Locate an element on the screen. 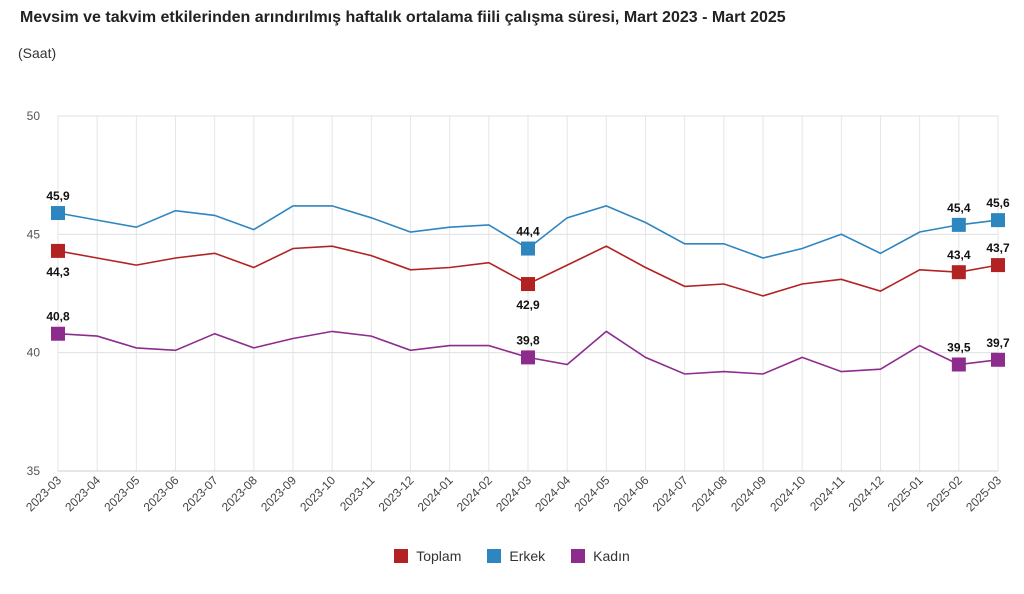 The height and width of the screenshot is (594, 1024). legend-swatch-toplam is located at coordinates (401, 556).